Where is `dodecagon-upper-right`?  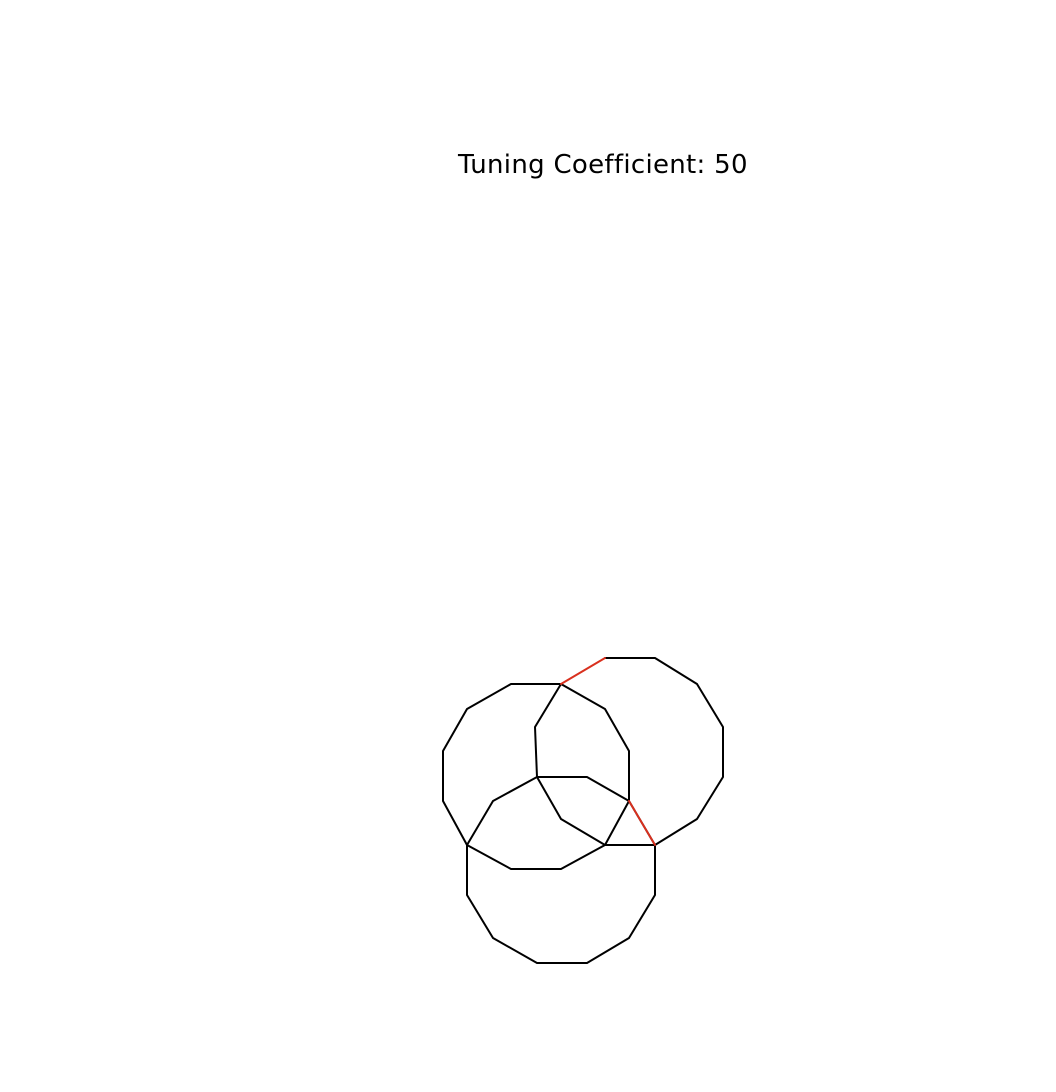
dodecagon-upper-right is located at coordinates (629, 751).